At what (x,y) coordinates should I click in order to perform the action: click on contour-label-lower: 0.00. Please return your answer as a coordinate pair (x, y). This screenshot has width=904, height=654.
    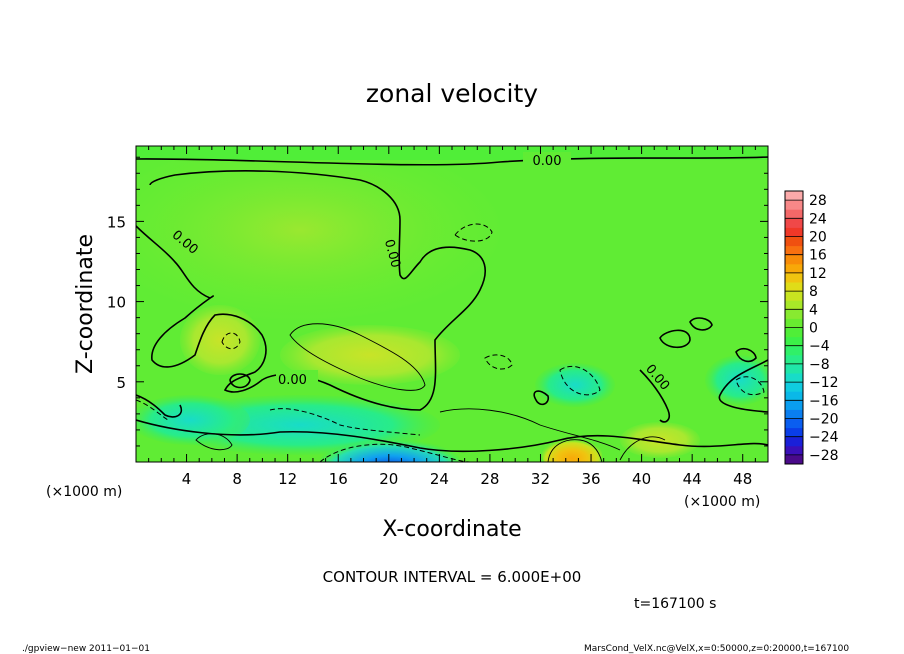
    Looking at the image, I should click on (292, 380).